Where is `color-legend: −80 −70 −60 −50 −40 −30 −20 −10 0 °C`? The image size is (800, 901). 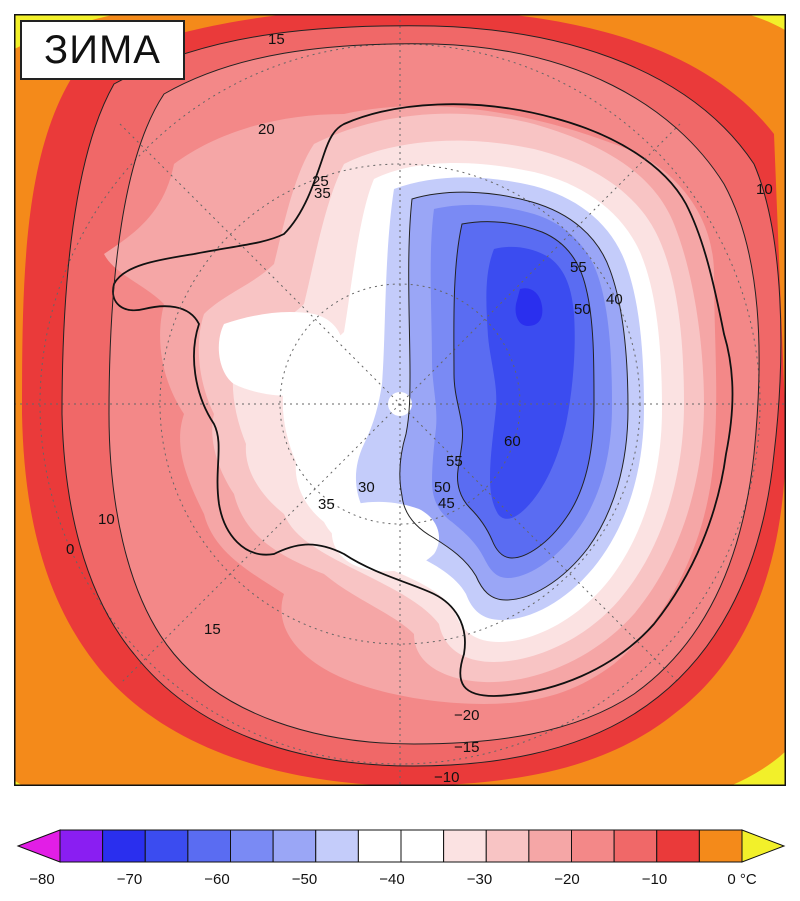 color-legend: −80 −70 −60 −50 −40 −30 −20 −10 0 °C is located at coordinates (400, 848).